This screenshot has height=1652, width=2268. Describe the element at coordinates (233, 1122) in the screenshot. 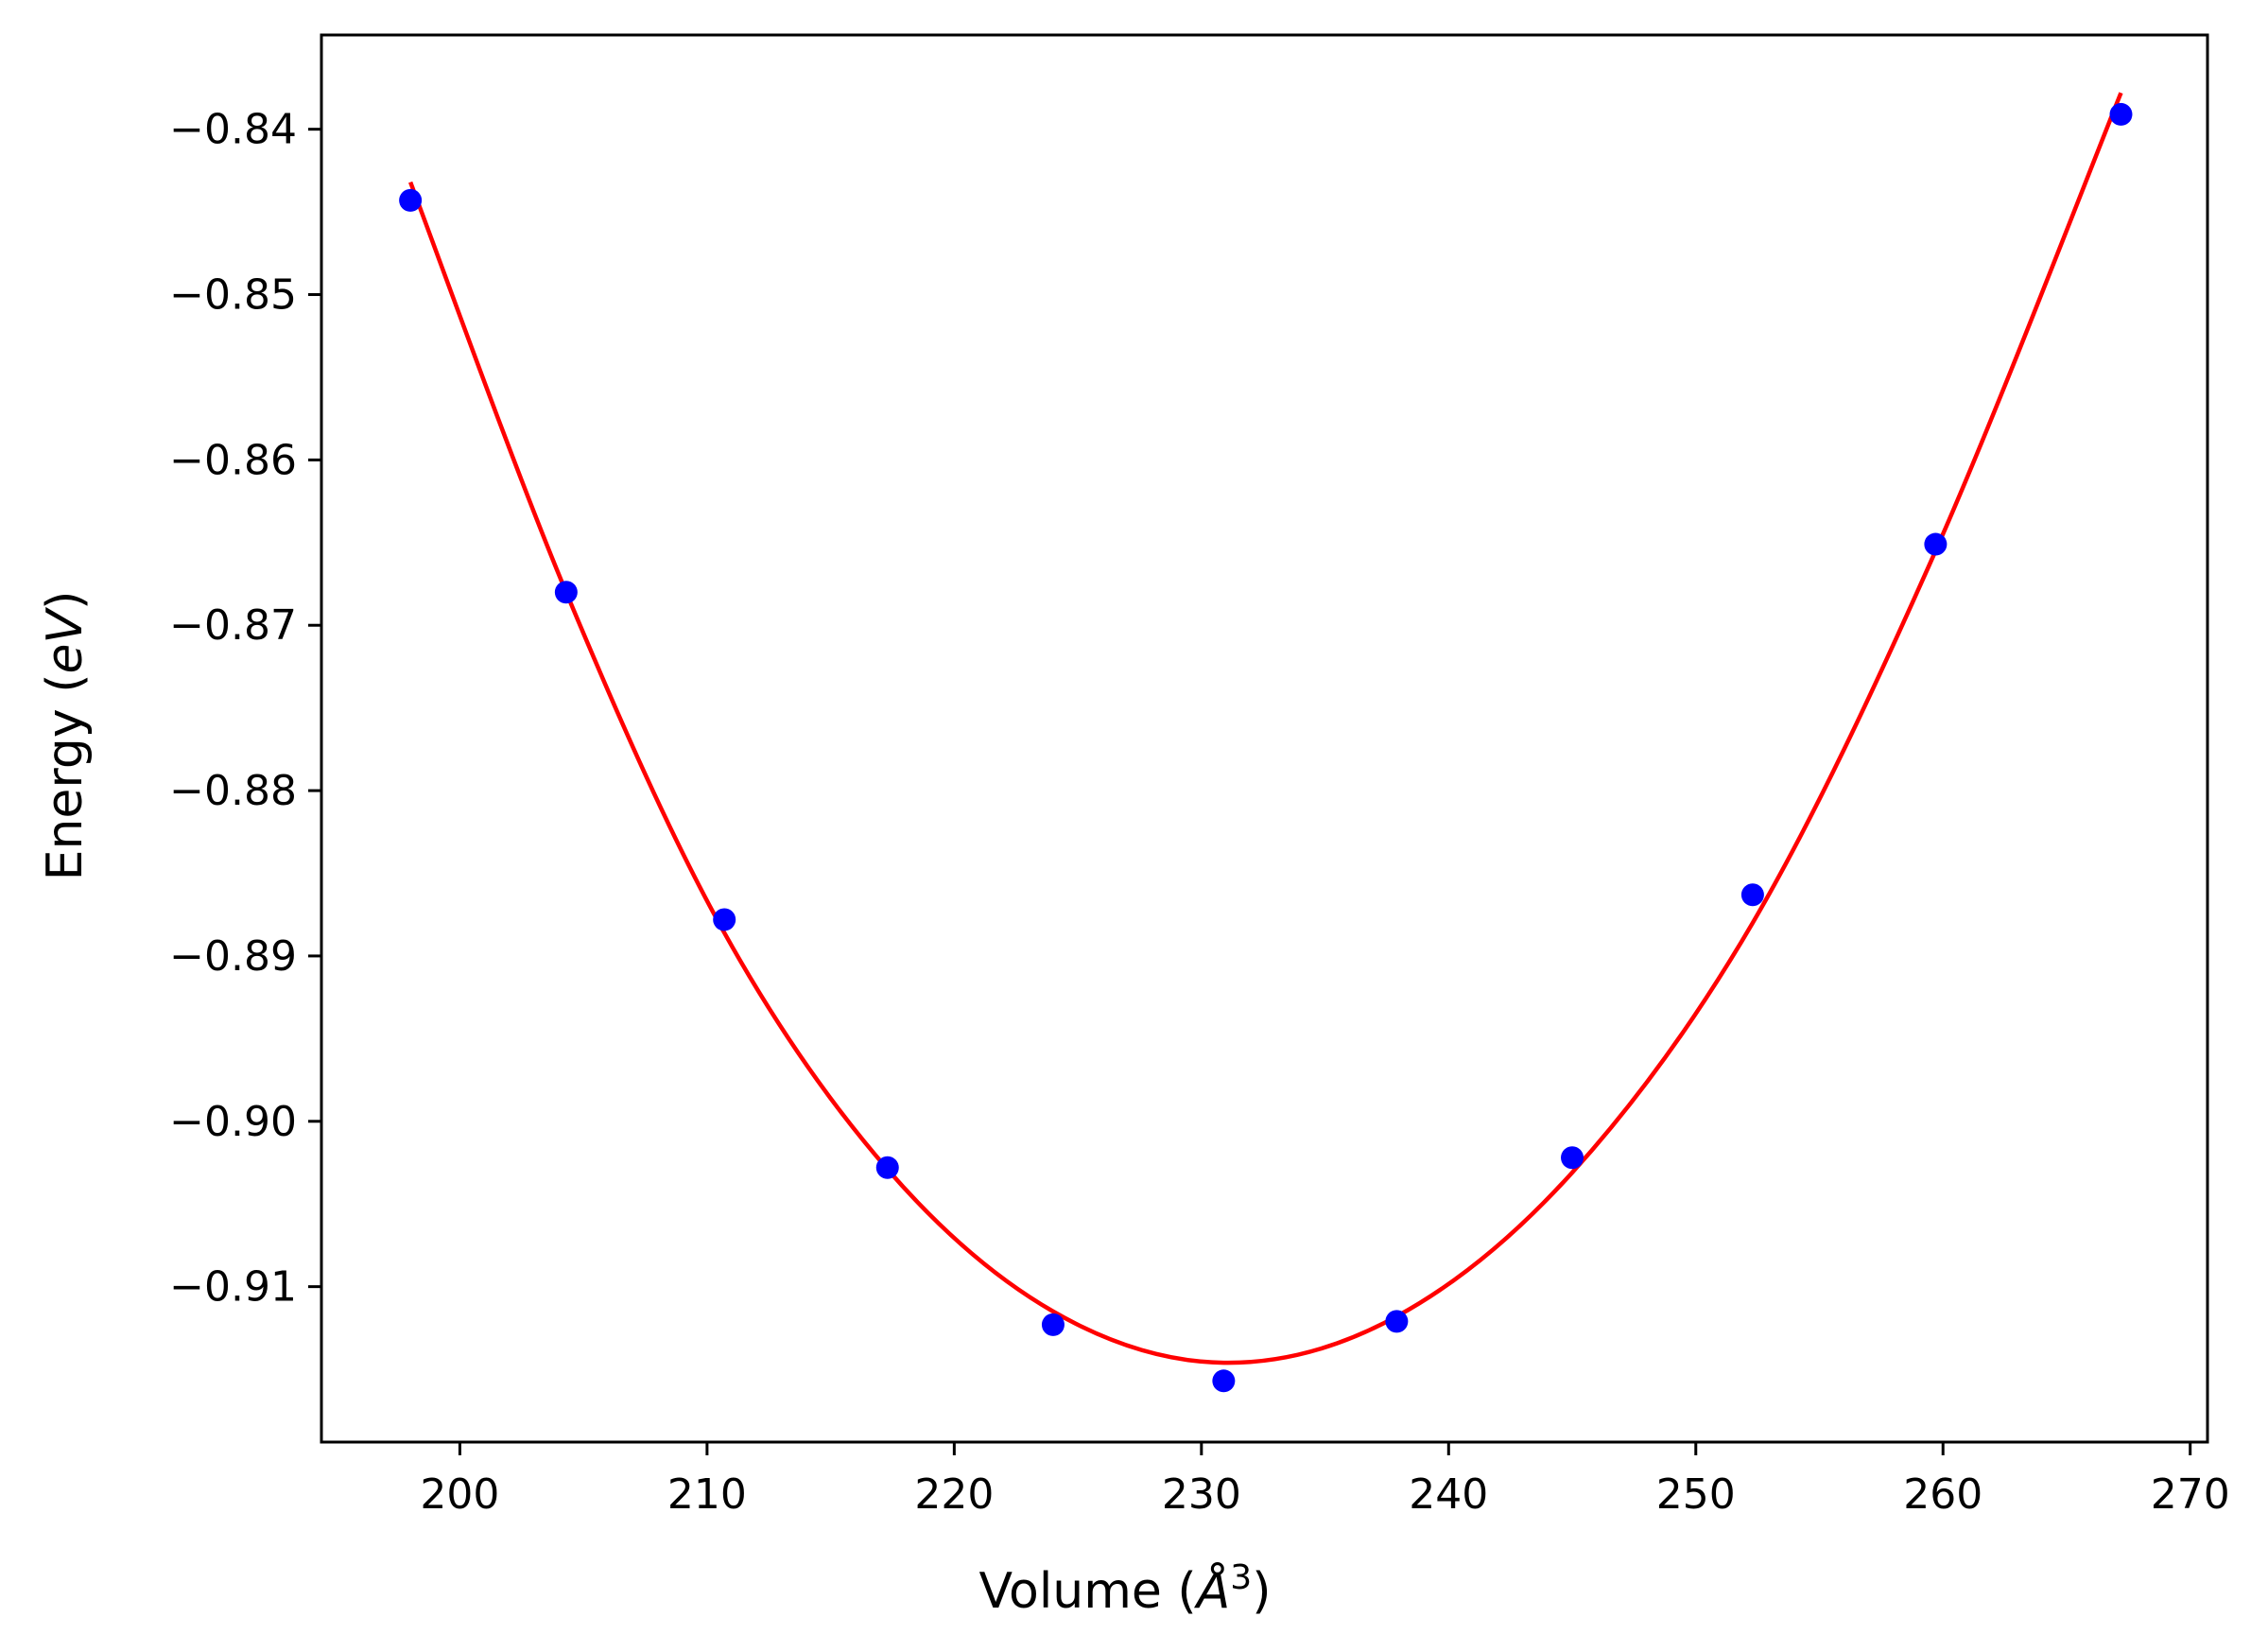

I see `y-tick-label: −0.90` at that location.